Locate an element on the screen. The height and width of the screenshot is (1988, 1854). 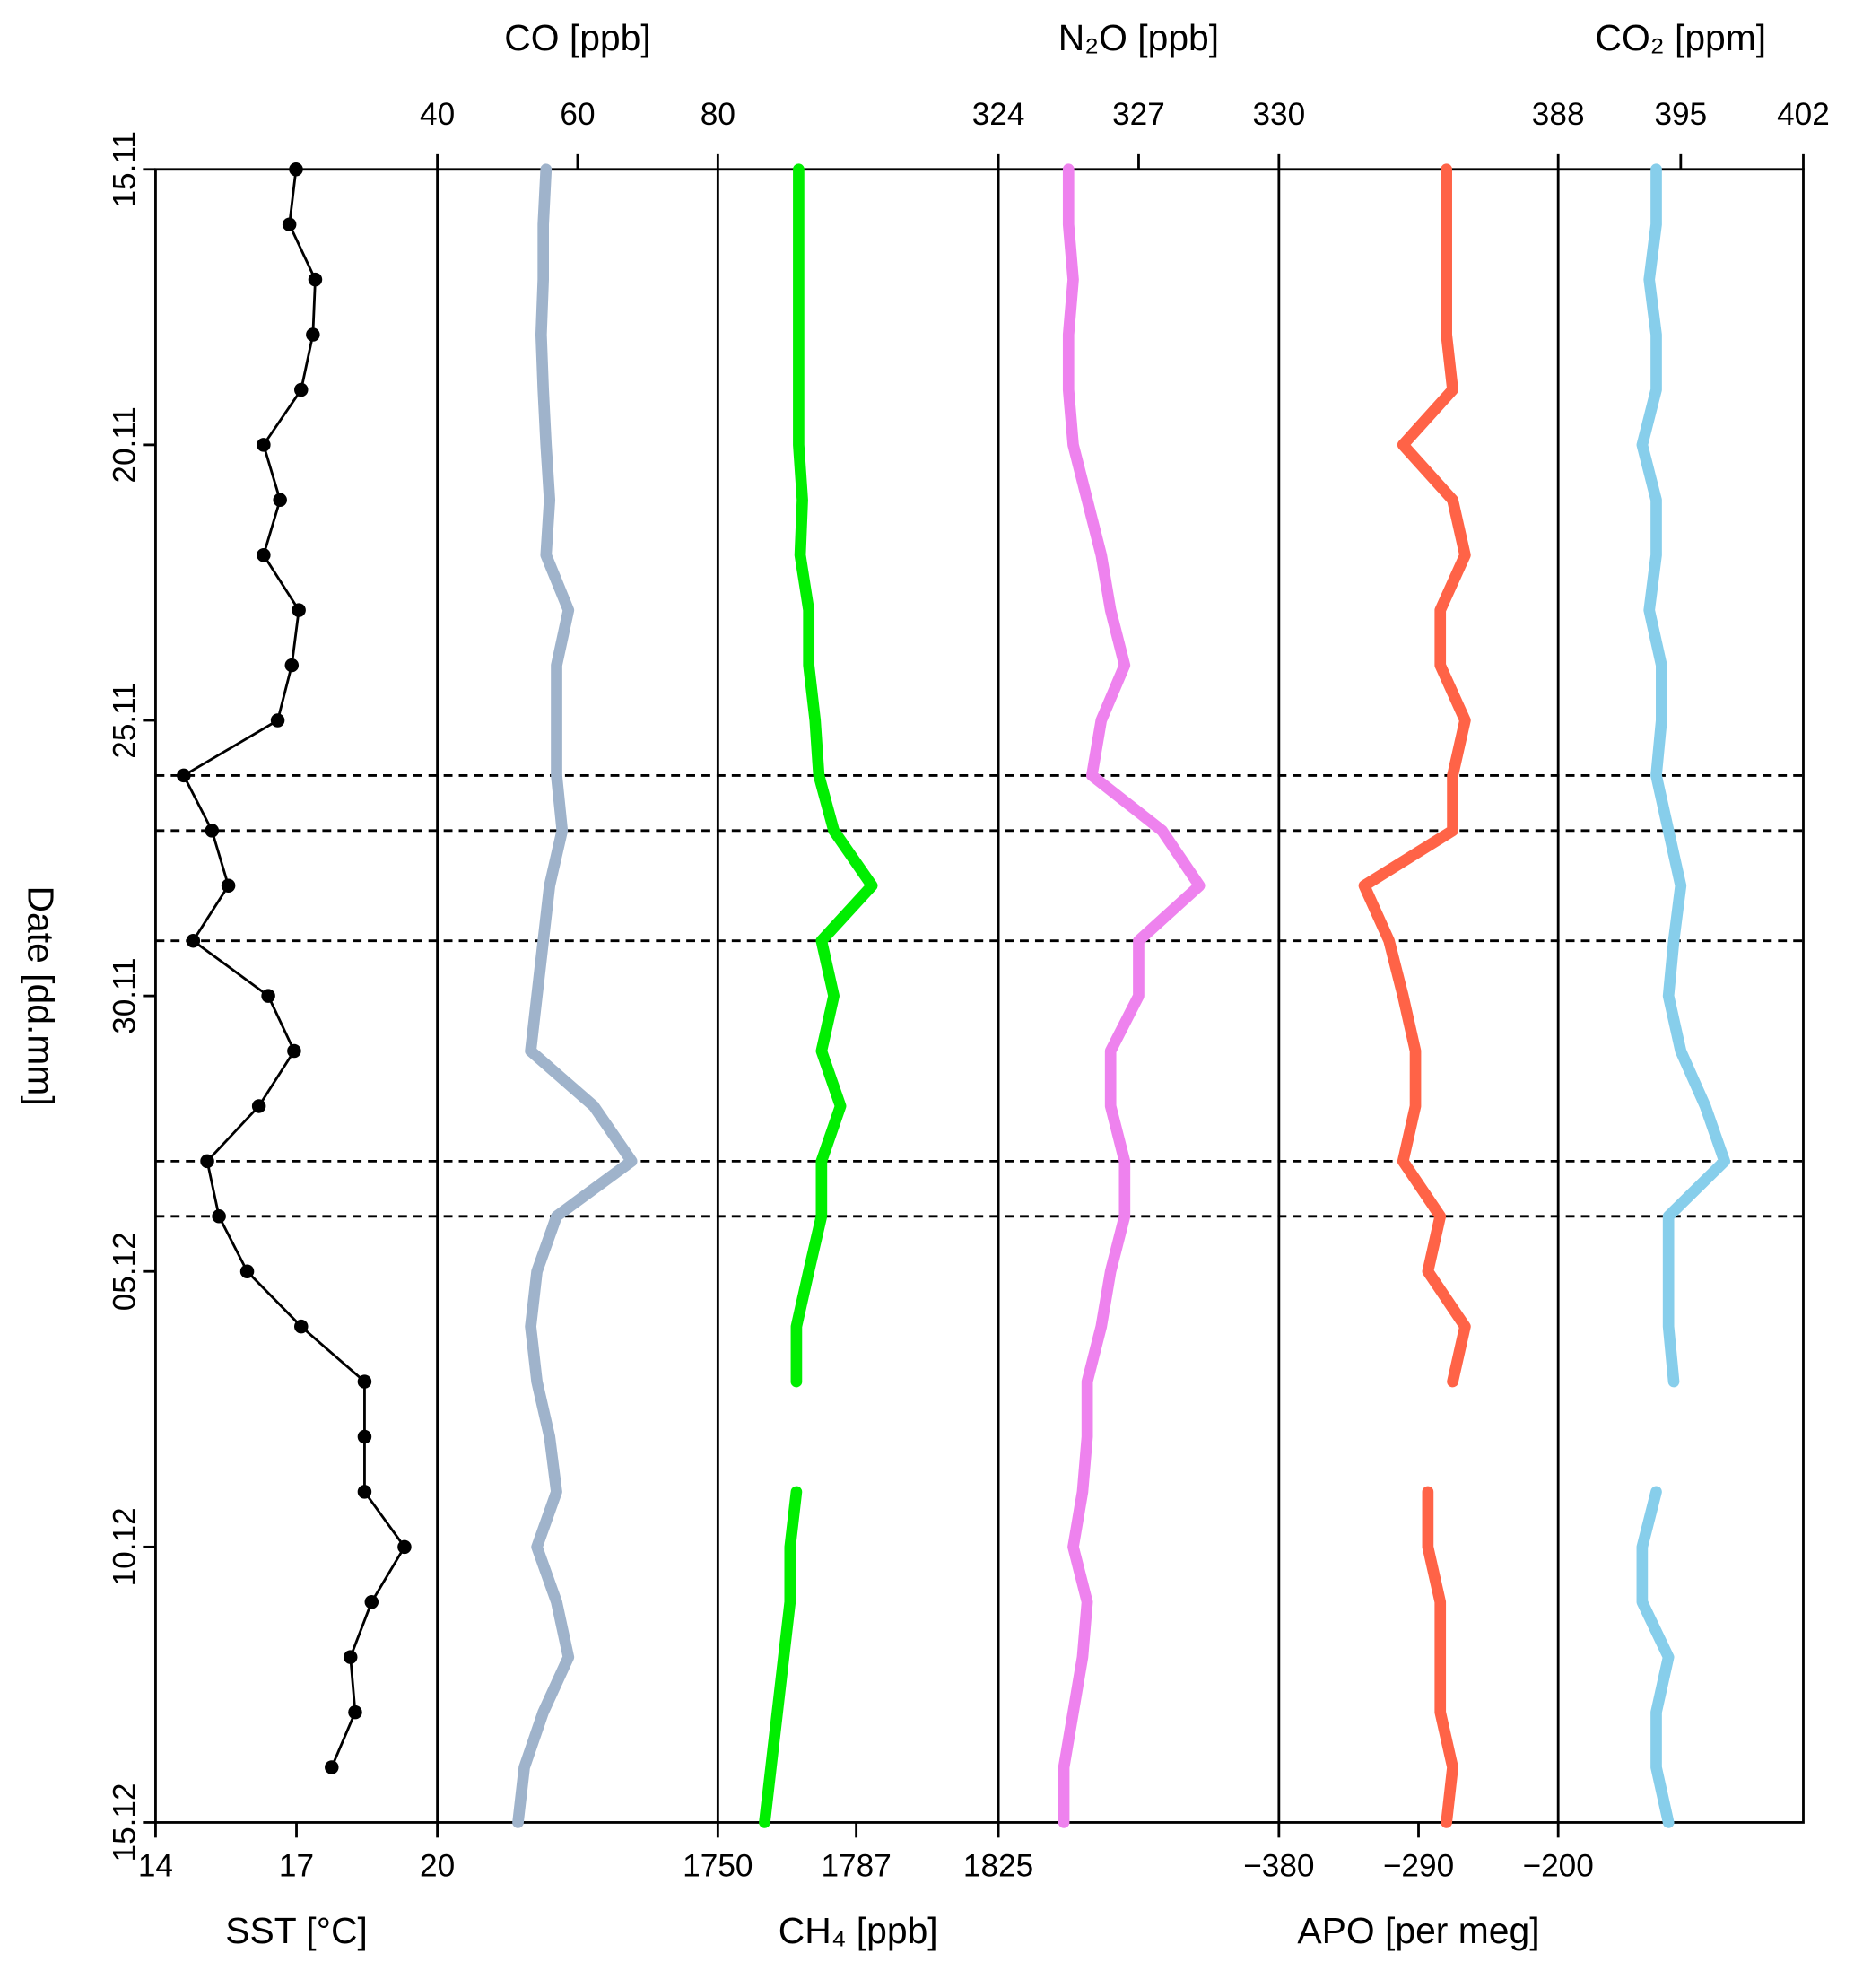
x-tick-label: 80 is located at coordinates (718, 114).